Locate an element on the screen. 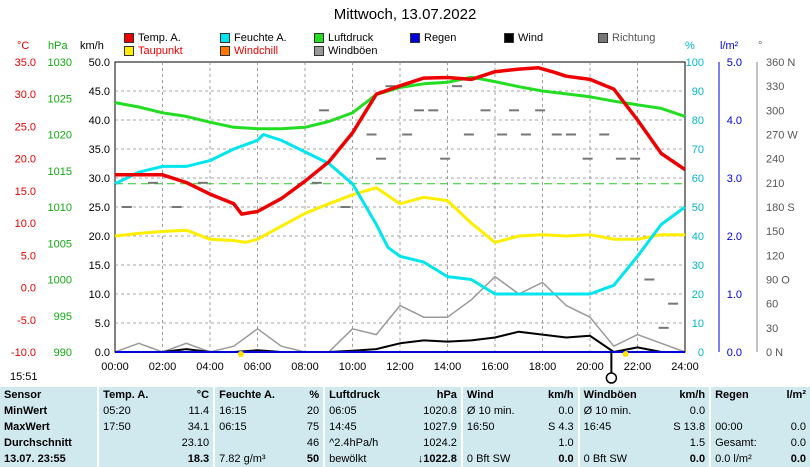 Image resolution: width=810 pixels, height=467 pixels. temp-unit-label: °C is located at coordinates (23, 46).